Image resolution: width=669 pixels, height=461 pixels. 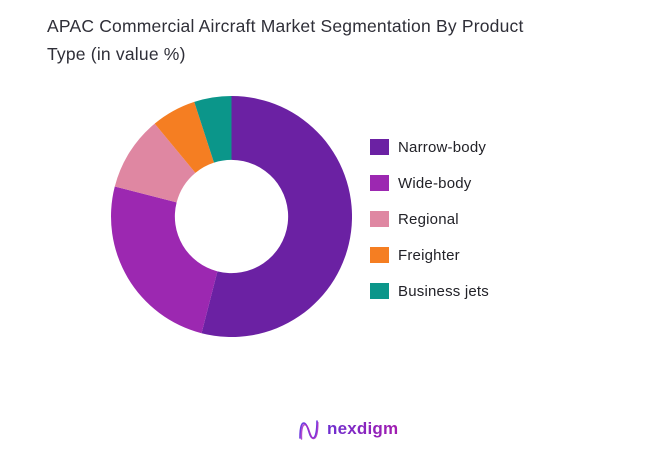 I want to click on legend-swatch-regional, so click(x=379, y=219).